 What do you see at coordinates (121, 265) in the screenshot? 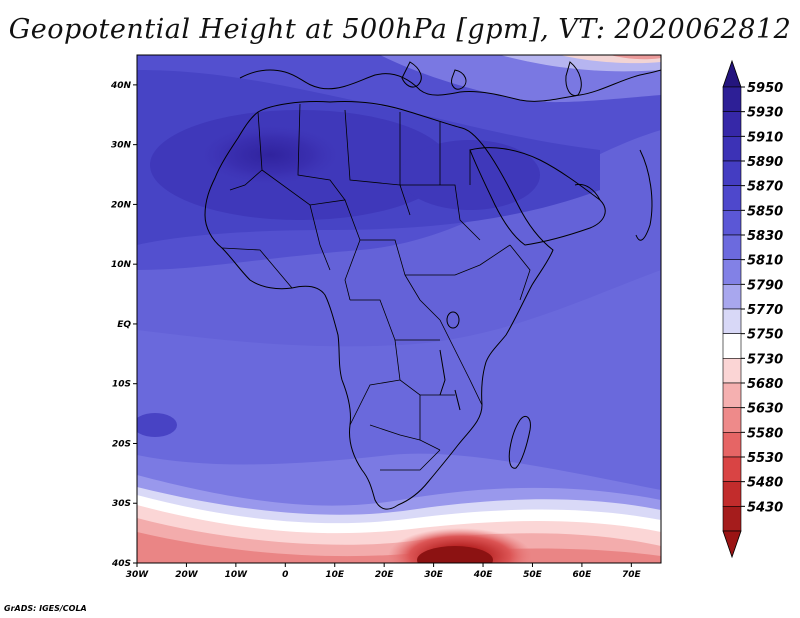
I see `lat-tick-label: 10N` at bounding box center [121, 265].